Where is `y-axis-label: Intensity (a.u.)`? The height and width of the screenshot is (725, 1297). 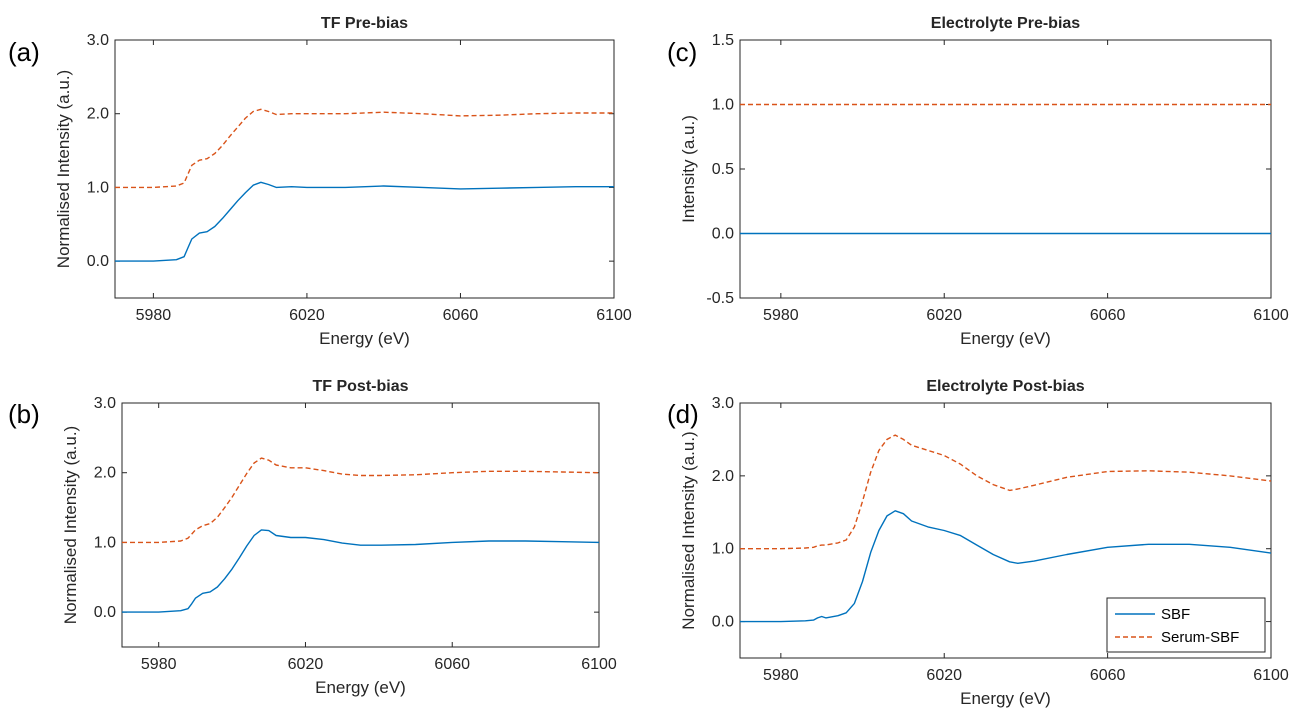
y-axis-label: Intensity (a.u.) is located at coordinates (688, 169).